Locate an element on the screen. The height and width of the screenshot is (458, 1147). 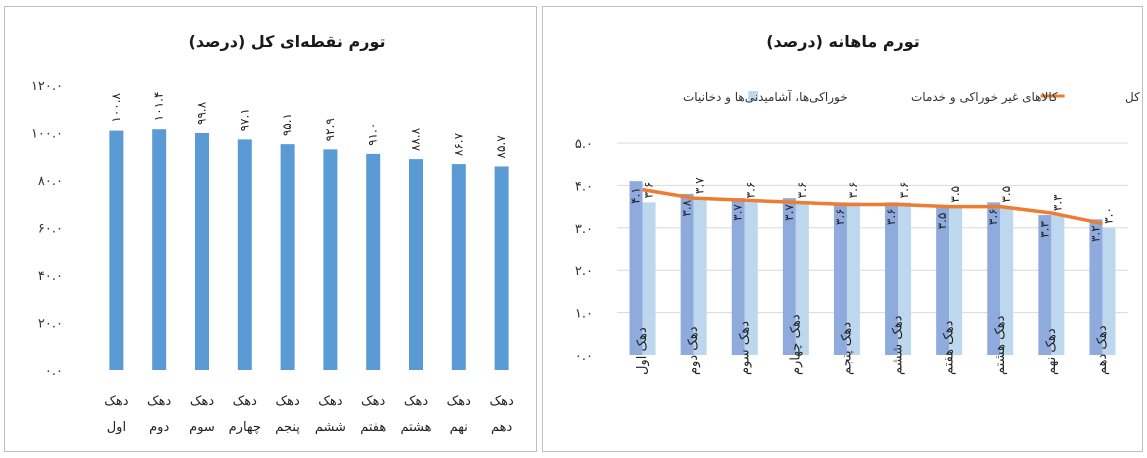
category-label: هفتم is located at coordinates (373, 427).